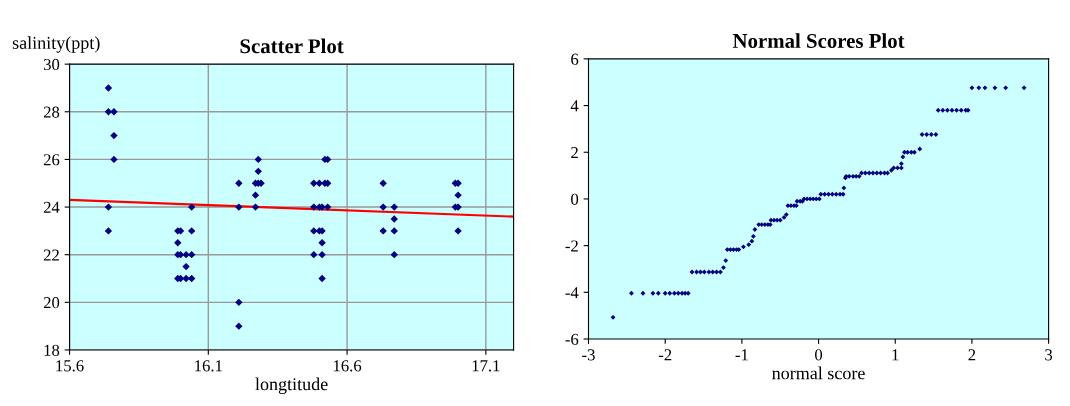  What do you see at coordinates (51, 207) in the screenshot?
I see `y-tick-label: 24` at bounding box center [51, 207].